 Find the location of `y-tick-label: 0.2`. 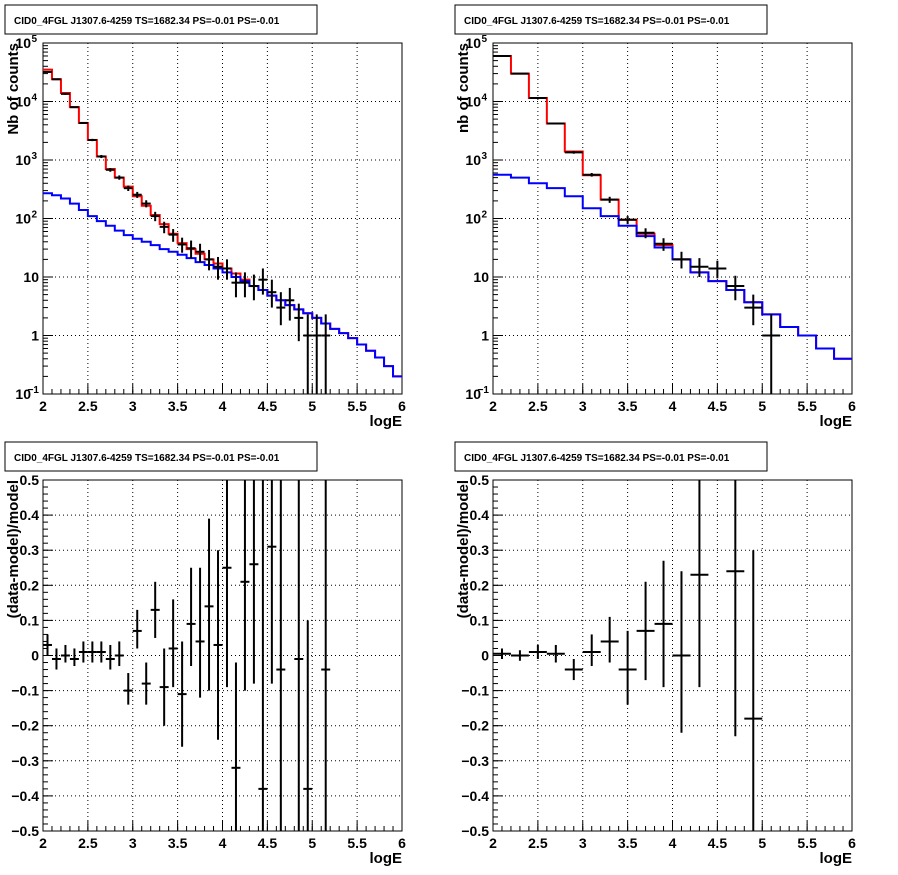

y-tick-label: 0.2 is located at coordinates (480, 585).